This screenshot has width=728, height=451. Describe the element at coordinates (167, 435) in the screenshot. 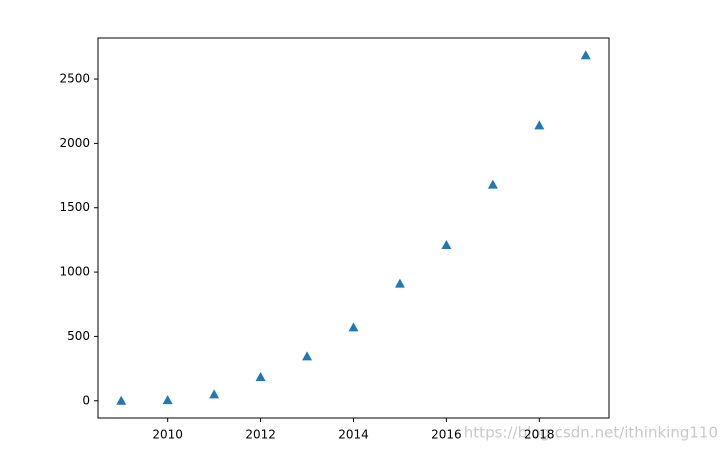

I see `x-tick-label: 2010` at that location.